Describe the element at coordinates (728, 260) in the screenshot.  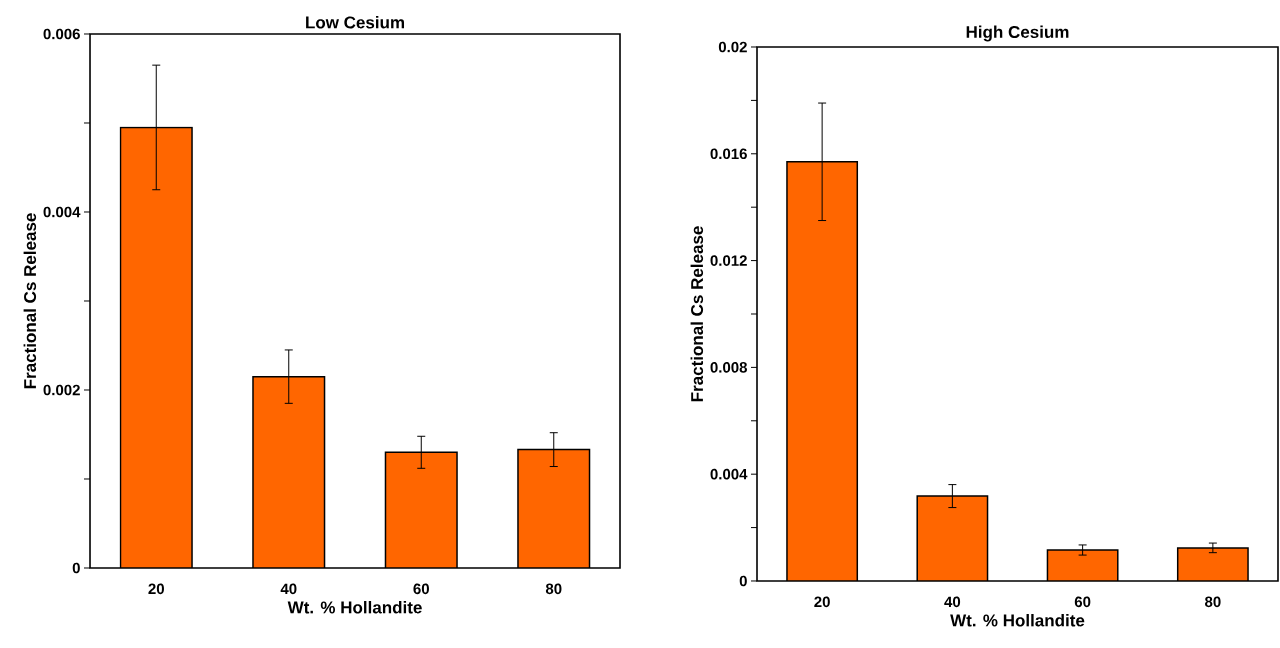
I see `y-tick-label: 0.012` at that location.